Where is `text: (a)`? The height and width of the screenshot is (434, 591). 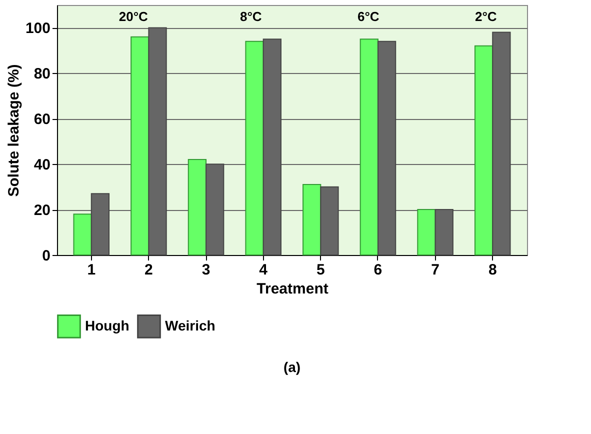 text: (a) is located at coordinates (292, 367).